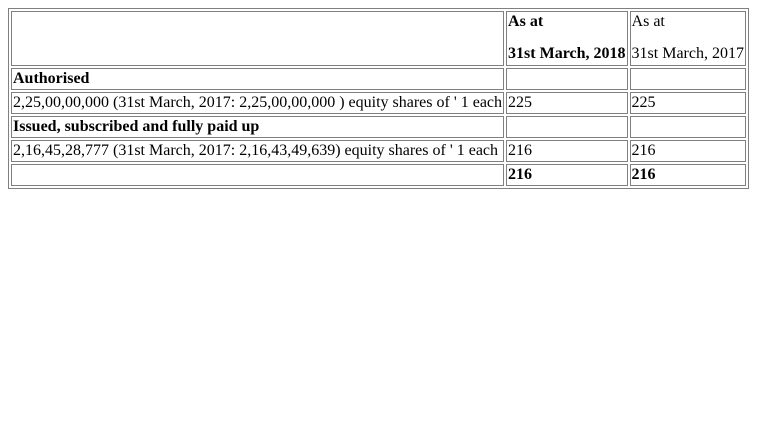  I want to click on total-2018-cell: 216, so click(567, 175).